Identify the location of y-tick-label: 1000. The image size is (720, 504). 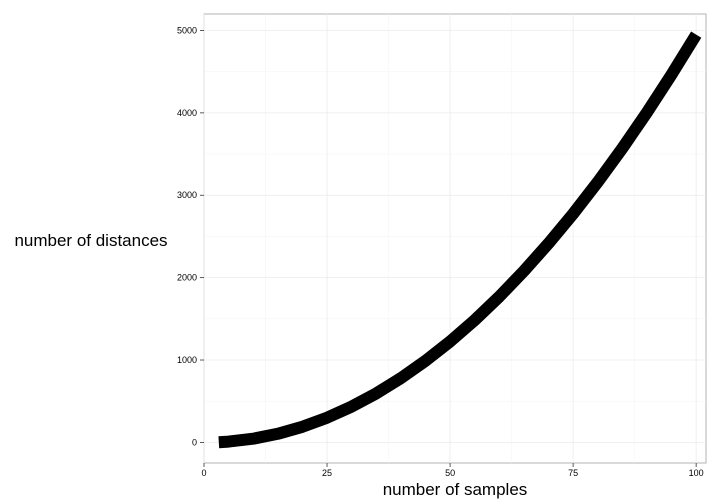
(187, 360).